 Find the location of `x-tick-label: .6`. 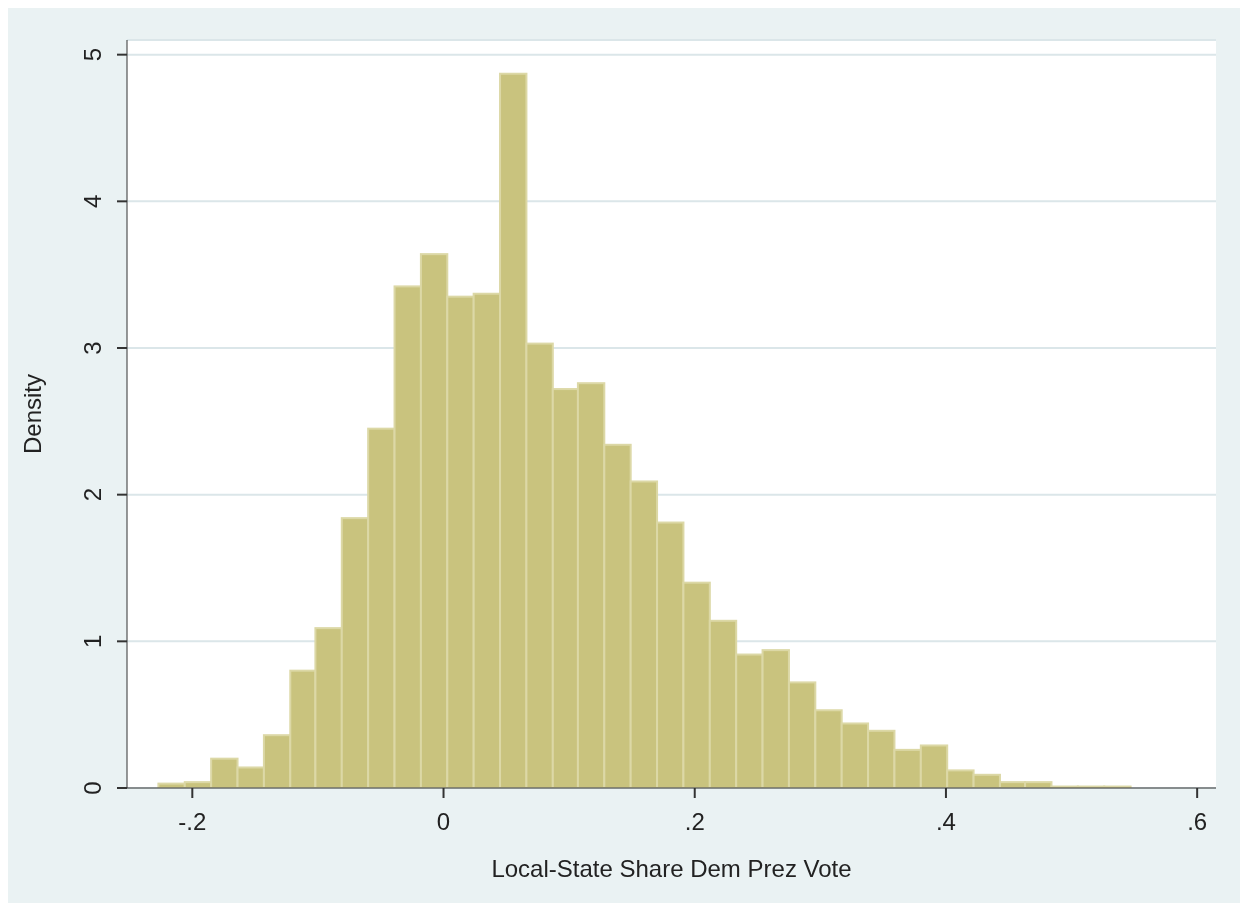

x-tick-label: .6 is located at coordinates (1197, 821).